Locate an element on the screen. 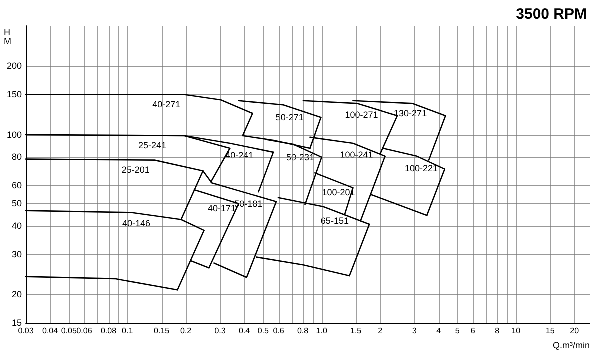 The height and width of the screenshot is (353, 600). series-label: 100-221 is located at coordinates (421, 168).